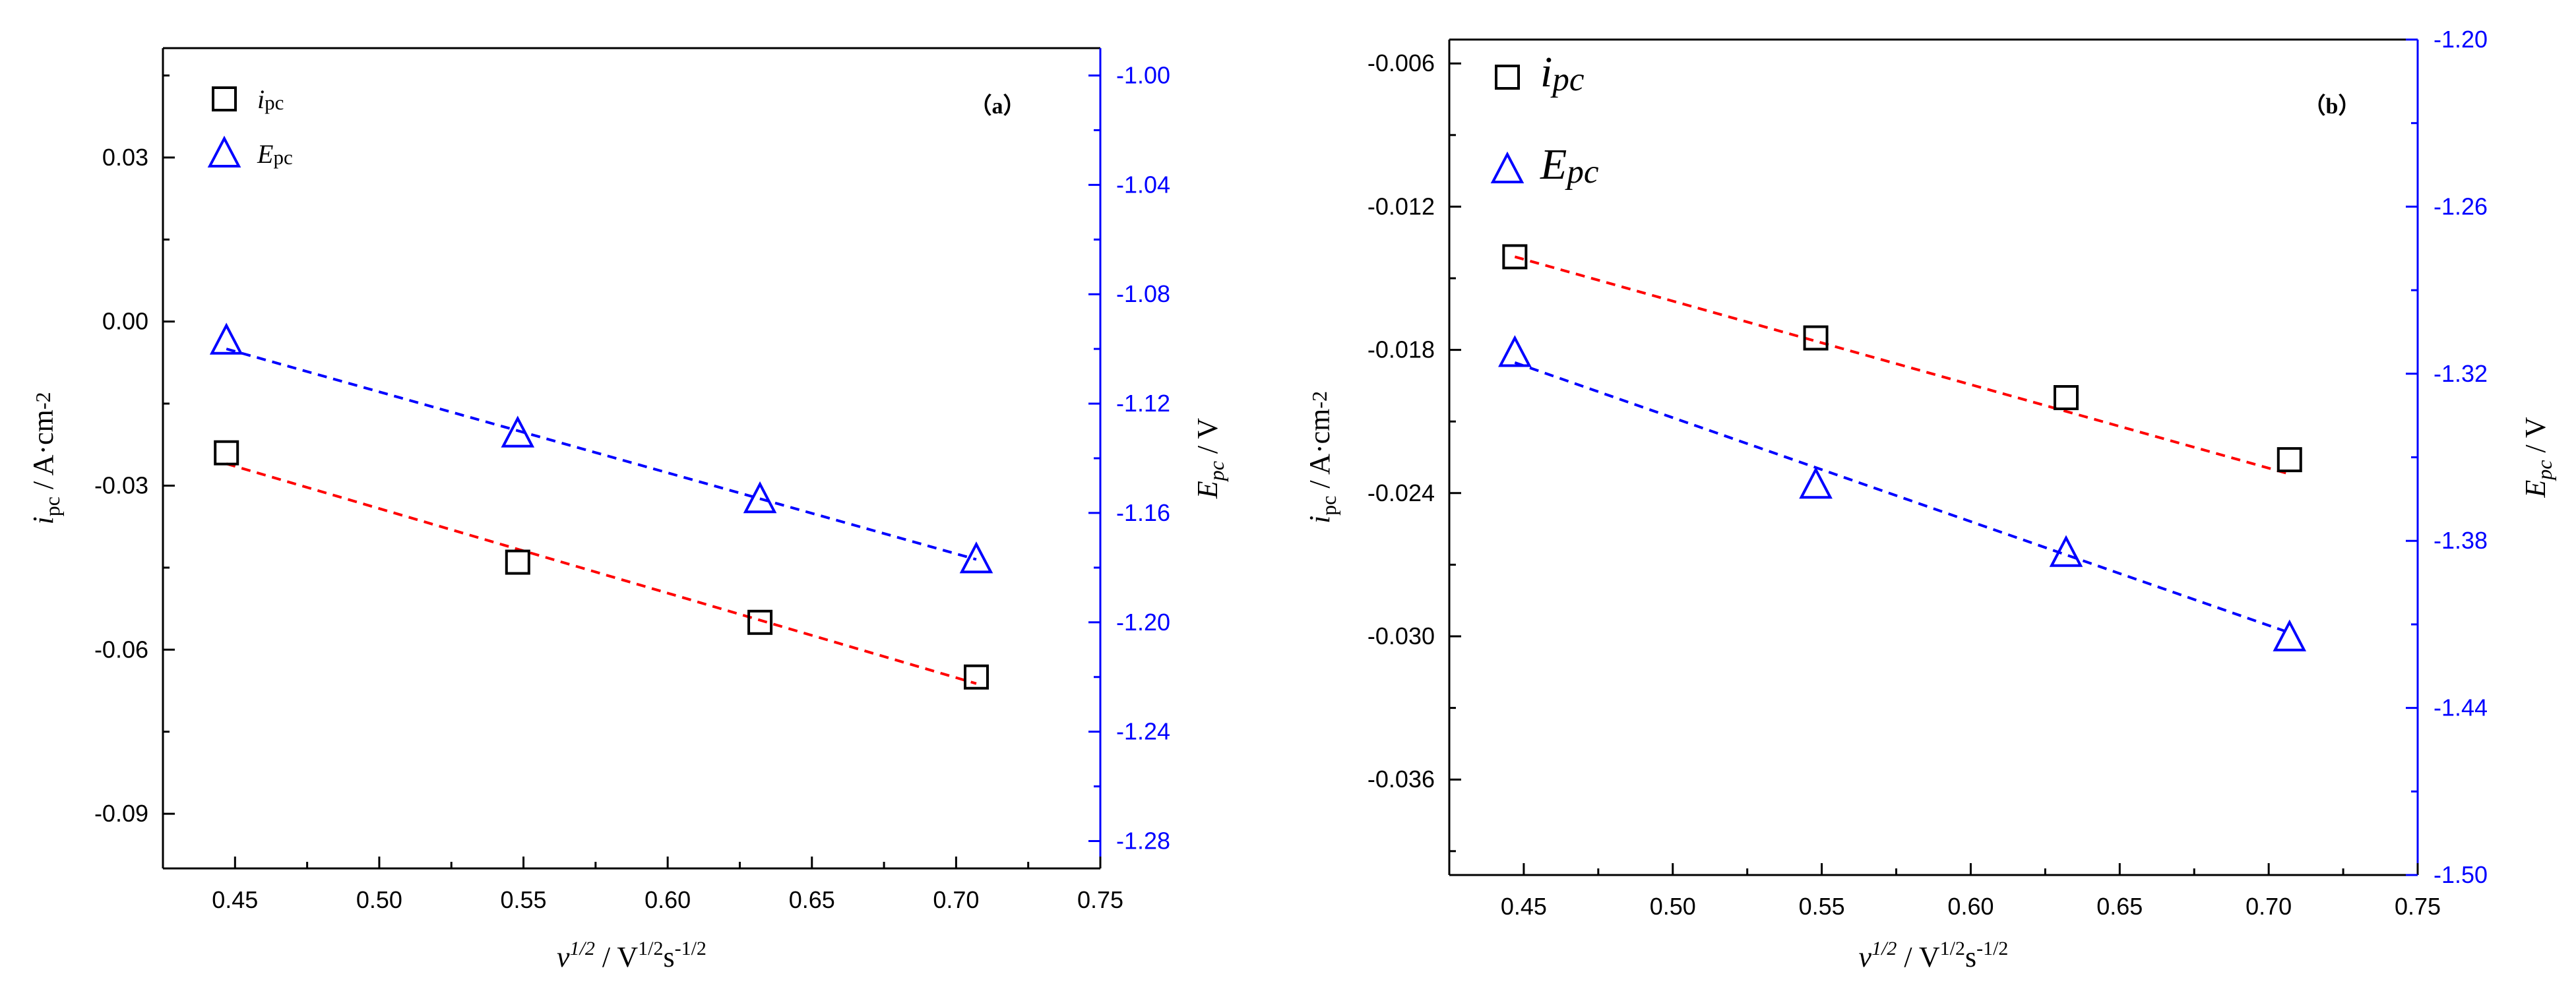 This screenshot has width=2576, height=997. What do you see at coordinates (1143, 841) in the screenshot?
I see `right-y-tick-label: -1.28` at bounding box center [1143, 841].